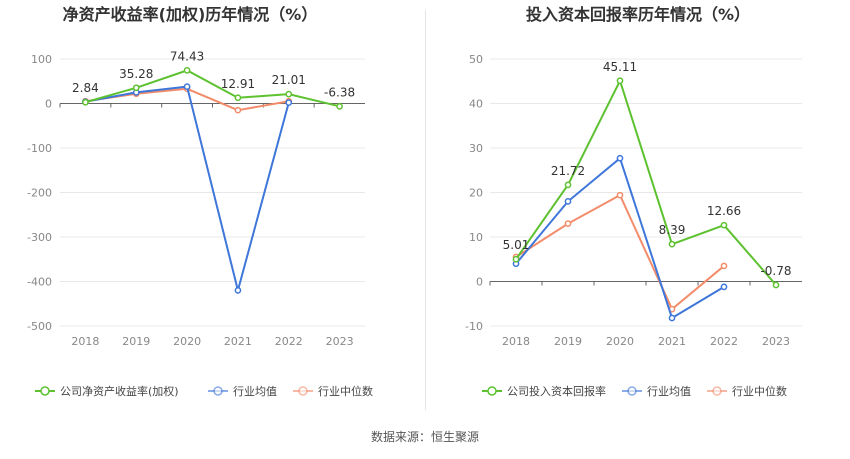 Image resolution: width=850 pixels, height=459 pixels. I want to click on data-label: -6.38, so click(339, 92).